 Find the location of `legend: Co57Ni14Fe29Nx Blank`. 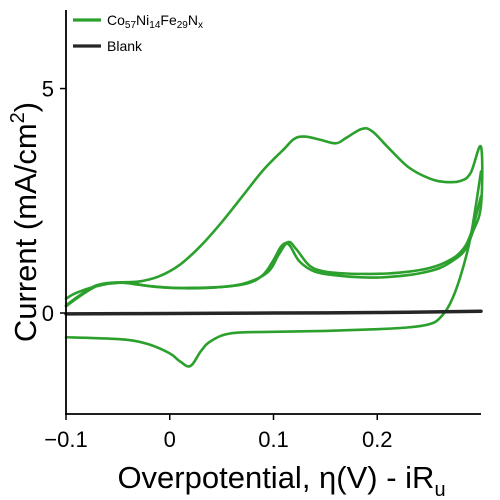

legend: Co57Ni14Fe29Nx Blank is located at coordinates (138, 33).